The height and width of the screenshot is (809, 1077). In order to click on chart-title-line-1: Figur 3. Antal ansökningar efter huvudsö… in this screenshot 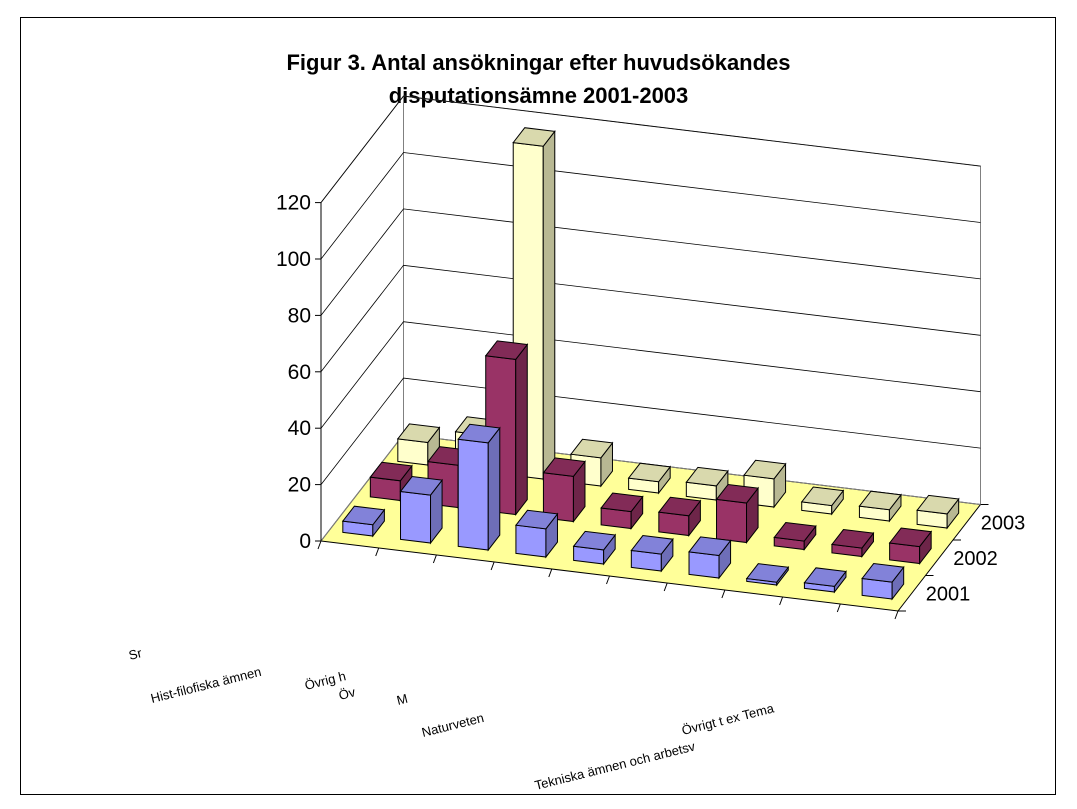, I will do `click(538, 62)`.